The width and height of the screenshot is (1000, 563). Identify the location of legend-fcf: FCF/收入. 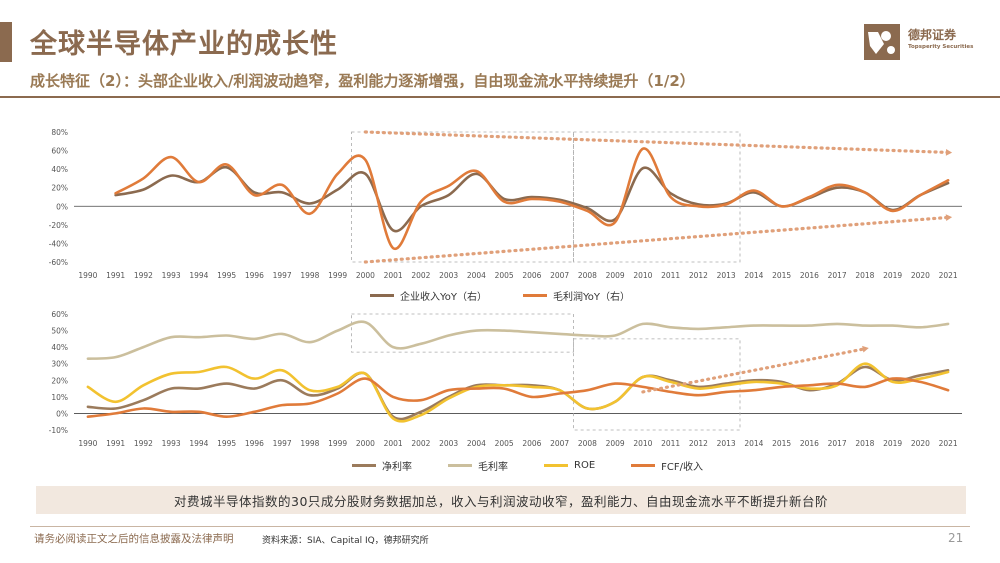
(667, 465).